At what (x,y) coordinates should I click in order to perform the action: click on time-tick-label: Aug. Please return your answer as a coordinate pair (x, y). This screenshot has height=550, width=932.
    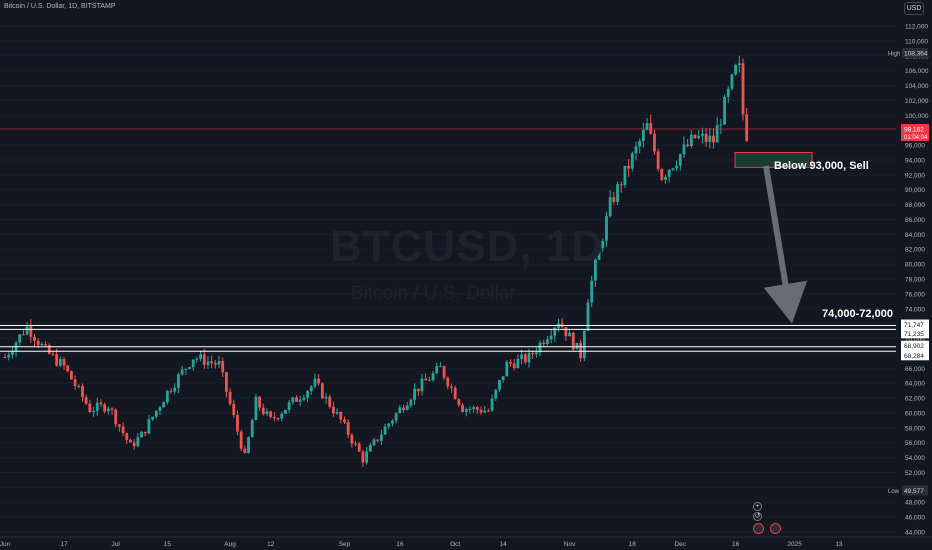
    Looking at the image, I should click on (230, 544).